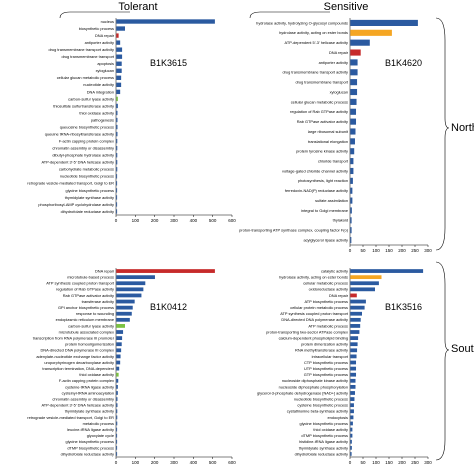  What do you see at coordinates (363, 462) in the screenshot?
I see `x-tick-label: 50` at bounding box center [363, 462].